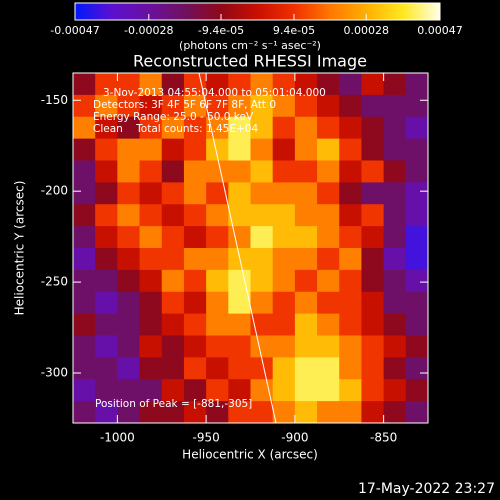 The image size is (500, 500). What do you see at coordinates (148, 30) in the screenshot?
I see `colorbar-tick-label: -0.00028` at bounding box center [148, 30].